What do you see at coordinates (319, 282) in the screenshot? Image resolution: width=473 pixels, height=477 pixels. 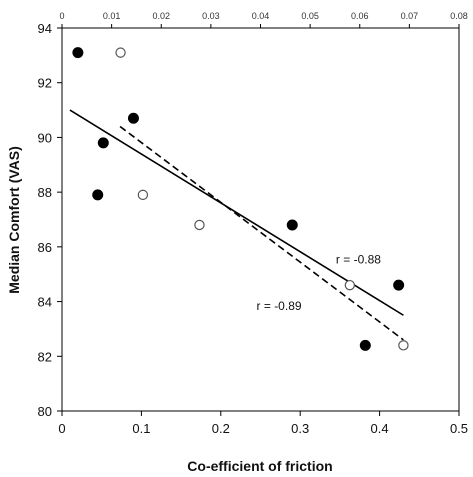 I see `annotations: r = -0.88 r = -0.89` at bounding box center [319, 282].